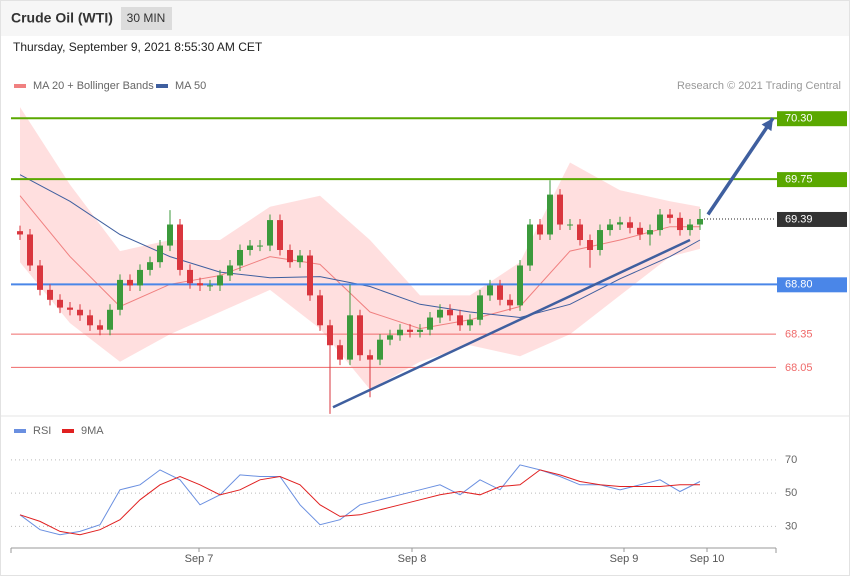  Describe the element at coordinates (42, 431) in the screenshot. I see `legend-label: RSI` at that location.